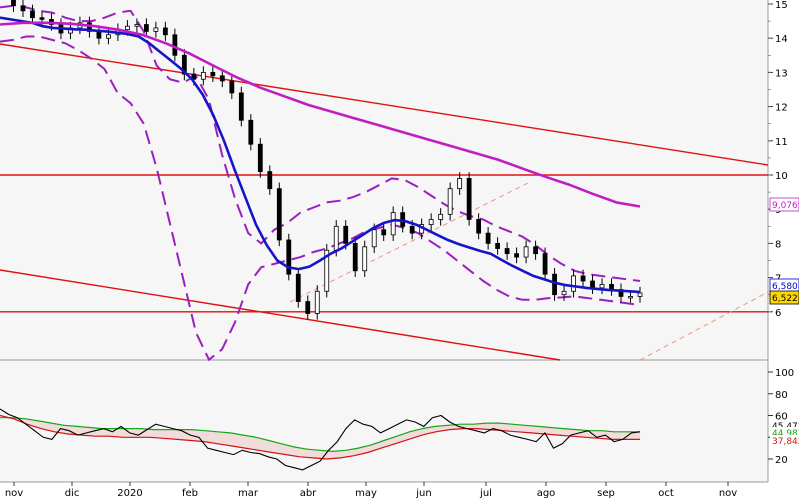  Describe the element at coordinates (190, 493) in the screenshot. I see `x-tick-label: feb` at that location.